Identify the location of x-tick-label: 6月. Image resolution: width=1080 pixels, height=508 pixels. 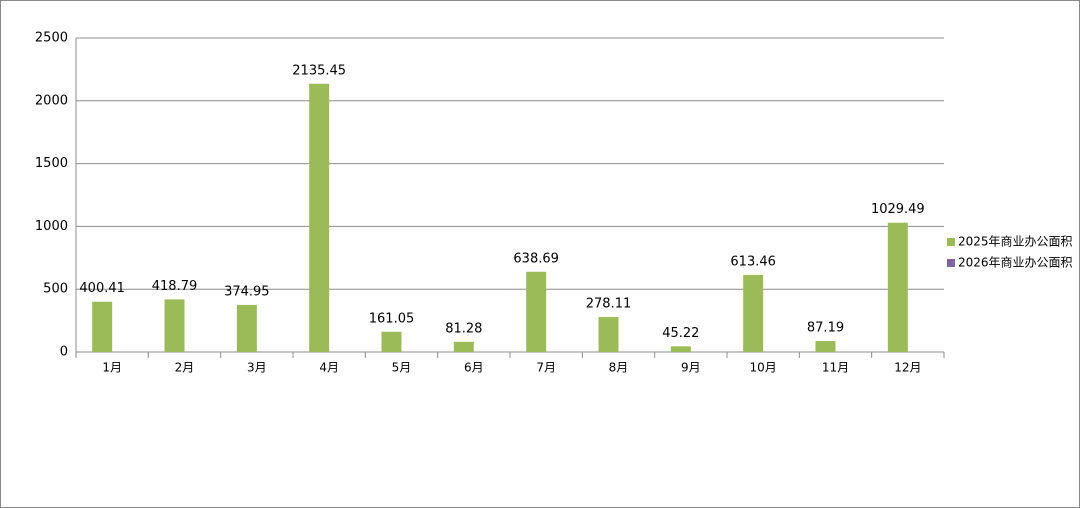
(474, 368).